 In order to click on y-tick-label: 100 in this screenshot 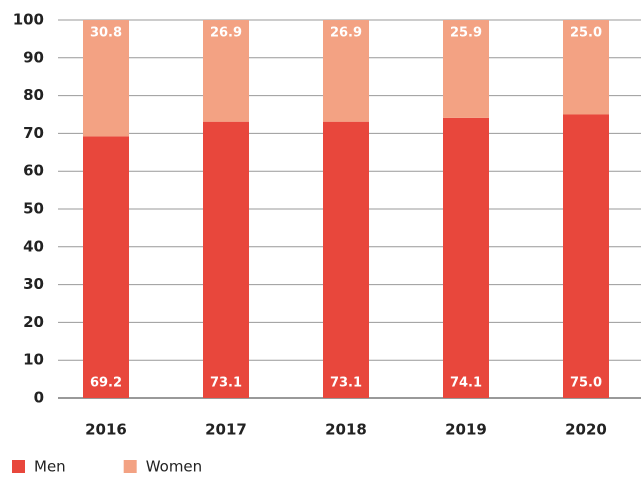, I will do `click(28, 20)`.